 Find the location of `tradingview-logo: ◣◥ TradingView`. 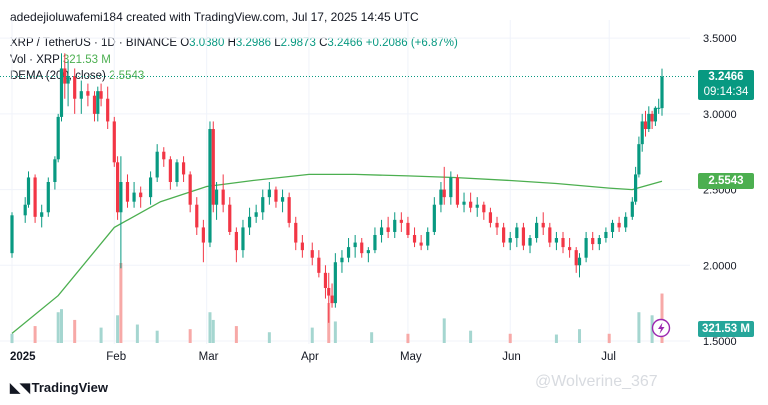

tradingview-logo: ◣◥ TradingView is located at coordinates (59, 388).